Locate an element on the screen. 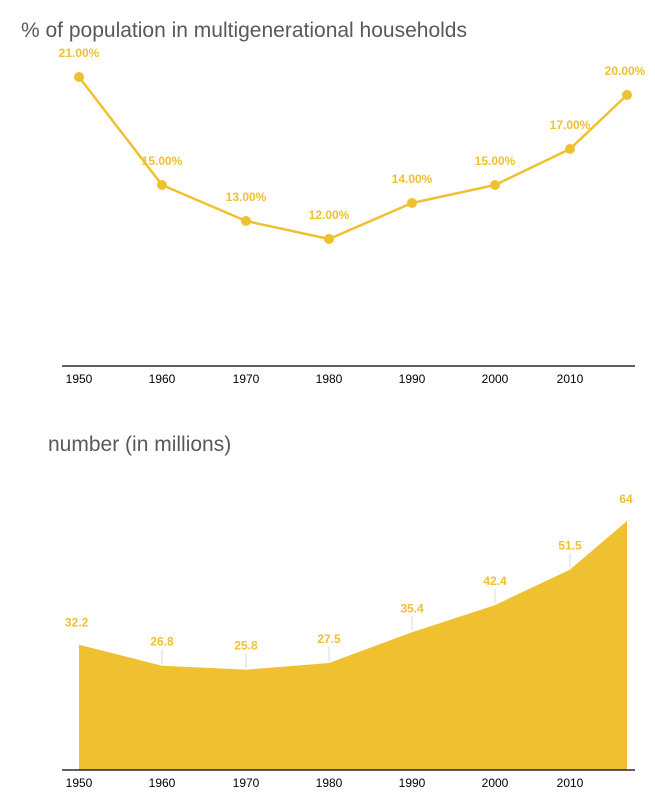 The width and height of the screenshot is (655, 810). area-data-label-0: 32.2 is located at coordinates (77, 623).